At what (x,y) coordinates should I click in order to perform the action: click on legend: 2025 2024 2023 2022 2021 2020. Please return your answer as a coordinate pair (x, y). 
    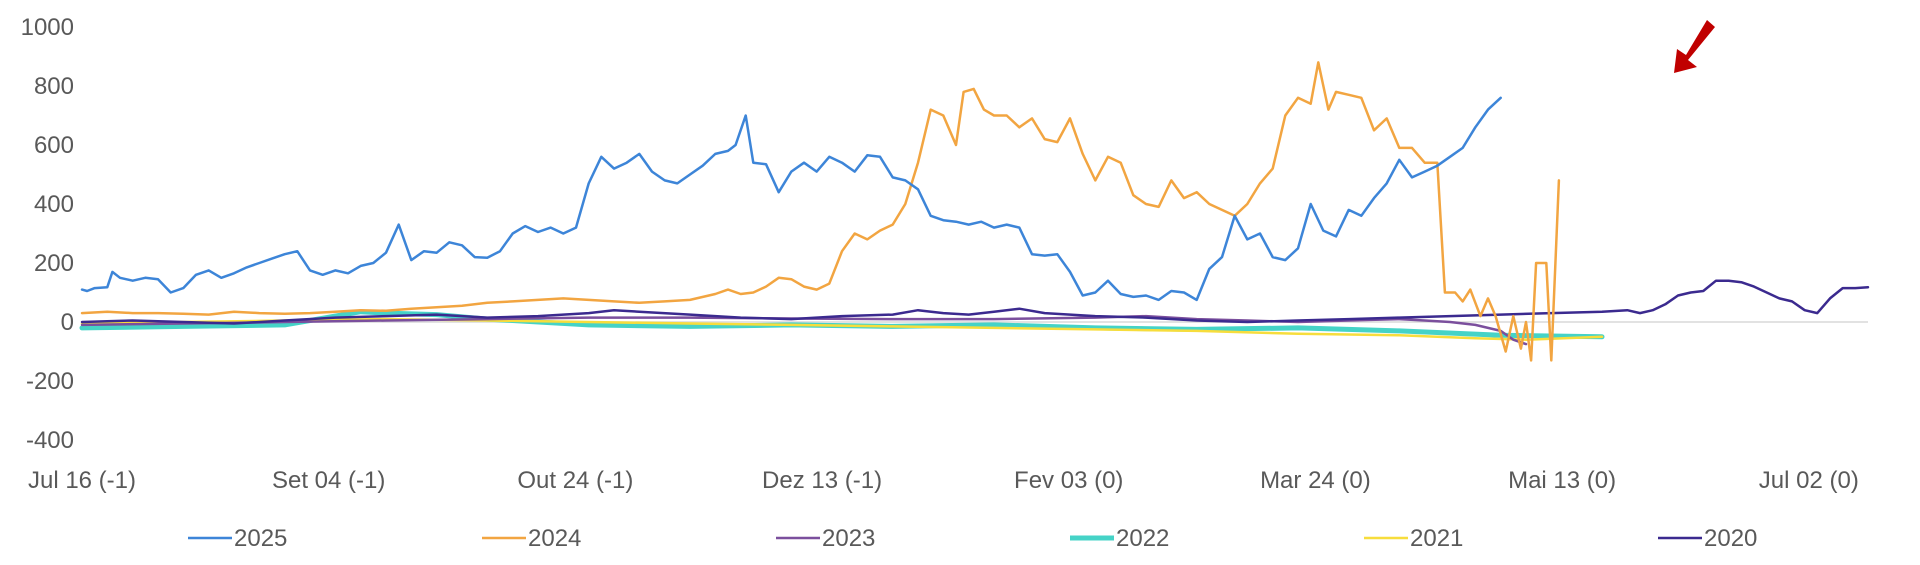
    Looking at the image, I should click on (972, 538).